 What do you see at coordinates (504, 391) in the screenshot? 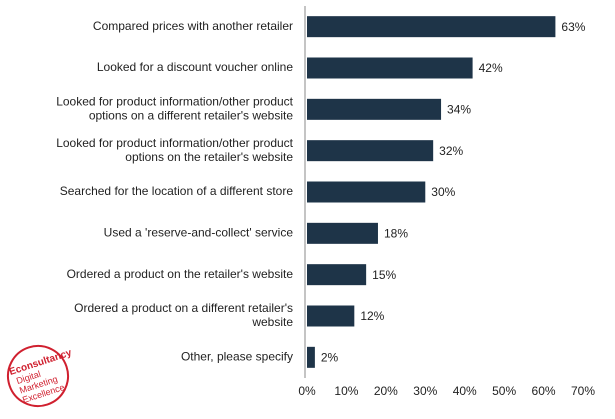
I see `x-tick-label: 50%` at bounding box center [504, 391].